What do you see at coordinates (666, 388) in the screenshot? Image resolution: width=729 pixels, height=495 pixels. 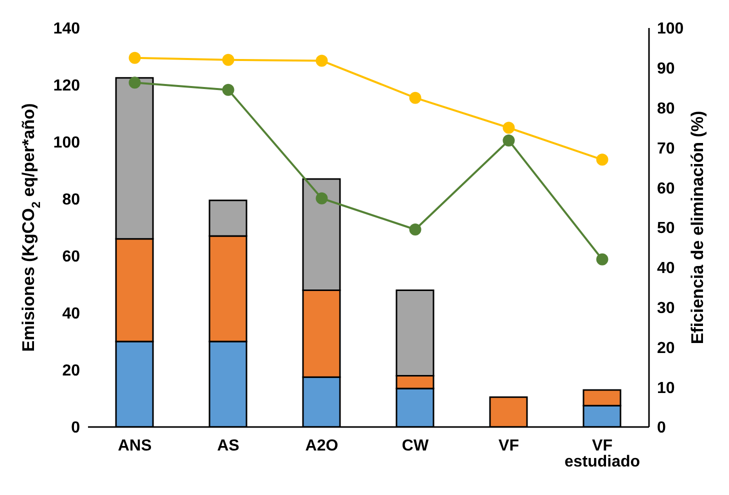 I see `y2-tick-label: 10` at bounding box center [666, 388].